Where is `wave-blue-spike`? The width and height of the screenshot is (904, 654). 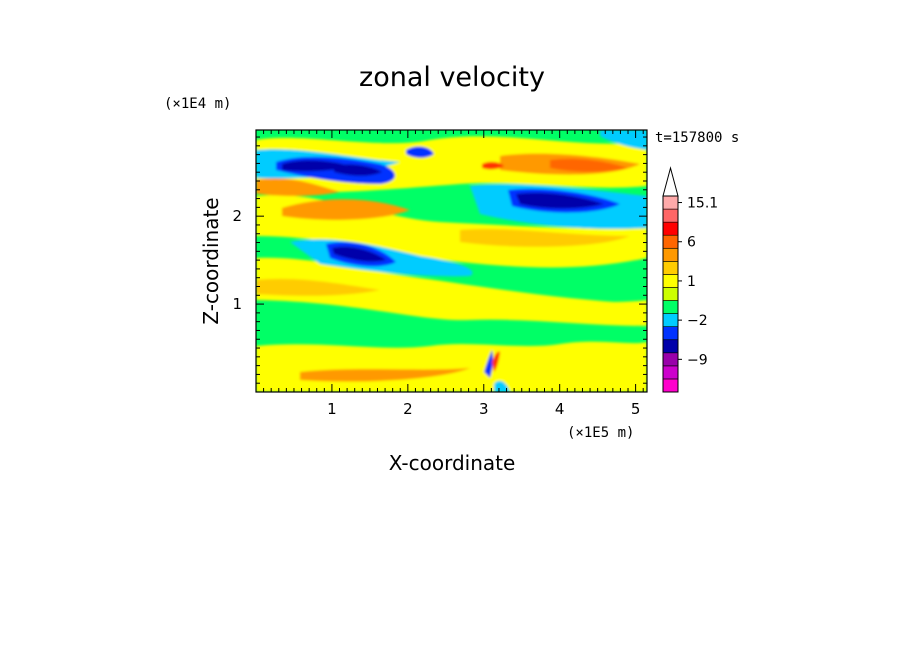
wave-blue-spike is located at coordinates (489, 364).